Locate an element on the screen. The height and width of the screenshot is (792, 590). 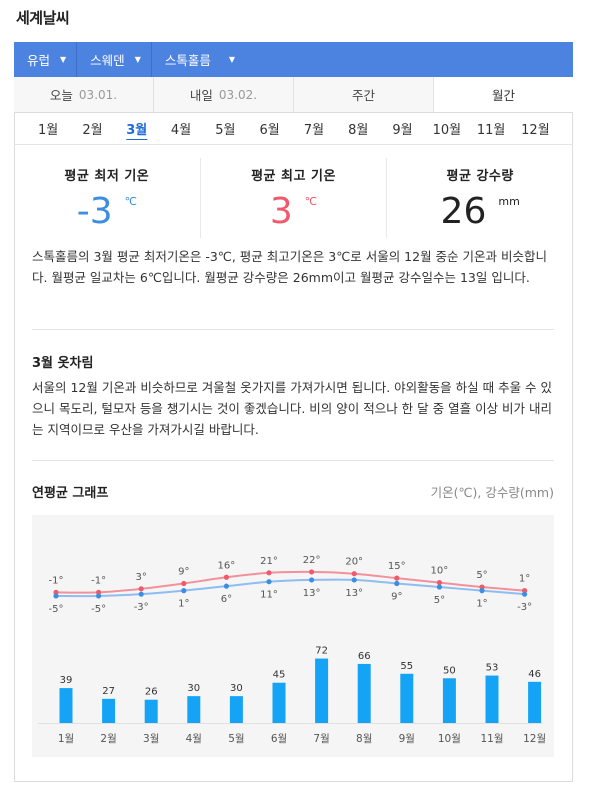
breadcrumb-city: 스톡홀름 ▼ is located at coordinates (198, 59).